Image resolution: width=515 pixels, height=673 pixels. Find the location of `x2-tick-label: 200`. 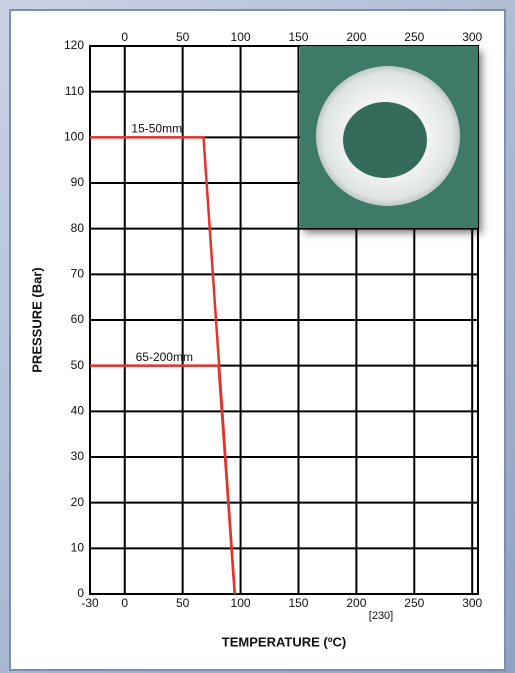

x2-tick-label: 200 is located at coordinates (356, 37).